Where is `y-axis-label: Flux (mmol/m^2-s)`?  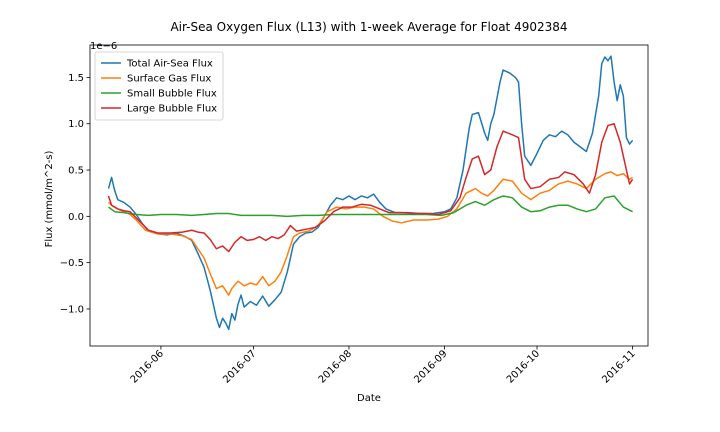
y-axis-label: Flux (mmol/m^2-s) is located at coordinates (49, 198).